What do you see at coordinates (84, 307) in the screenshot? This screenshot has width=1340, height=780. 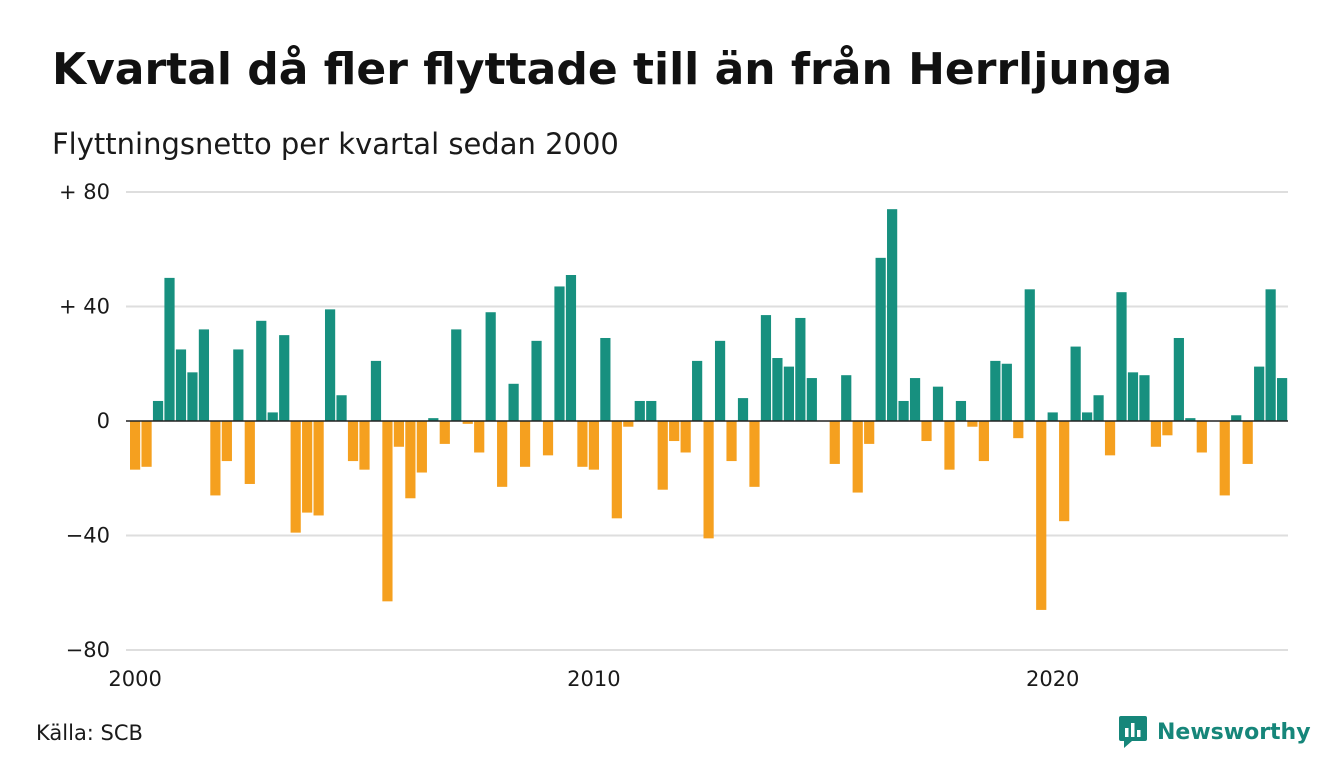 I see `y-tick-label: + 40` at bounding box center [84, 307].